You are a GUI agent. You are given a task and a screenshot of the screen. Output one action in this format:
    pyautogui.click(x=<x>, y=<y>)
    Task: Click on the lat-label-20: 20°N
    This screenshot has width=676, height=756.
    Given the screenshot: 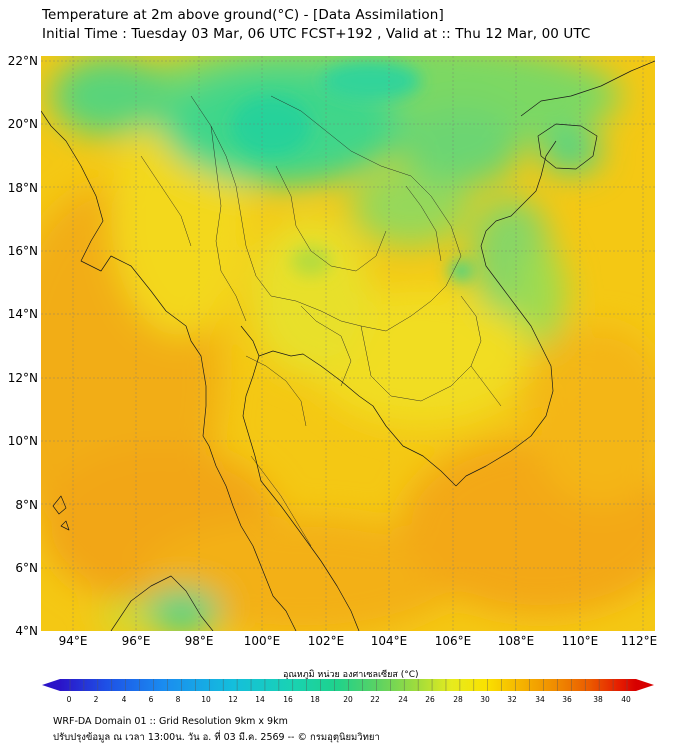 What is the action you would take?
    pyautogui.click(x=22, y=124)
    